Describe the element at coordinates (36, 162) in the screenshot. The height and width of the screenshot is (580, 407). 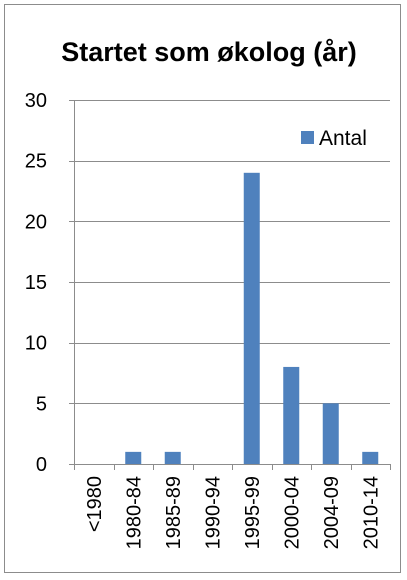
I see `y-tick-label: 25` at that location.